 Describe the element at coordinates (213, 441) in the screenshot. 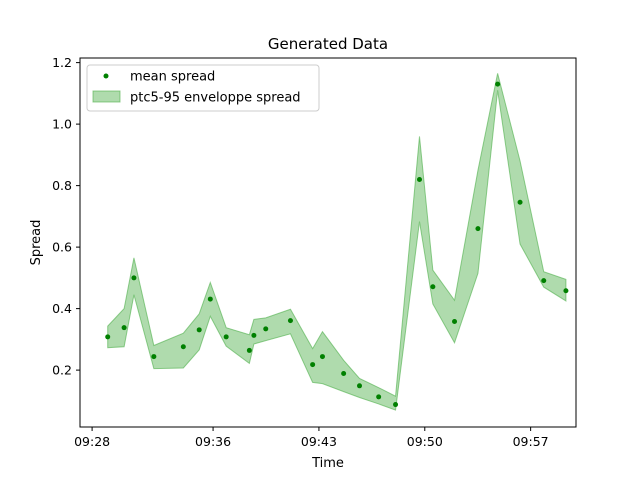

I see `x-tick-label: 09:36` at that location.